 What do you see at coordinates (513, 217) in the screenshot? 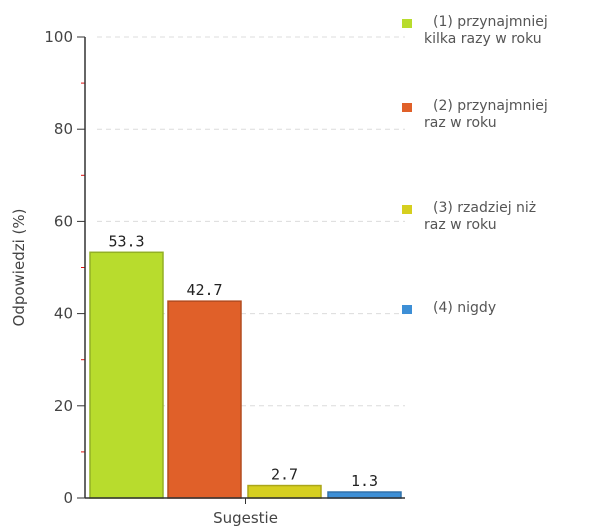
I see `legend-label: (3) rzadziej niż raz w roku` at bounding box center [513, 217].